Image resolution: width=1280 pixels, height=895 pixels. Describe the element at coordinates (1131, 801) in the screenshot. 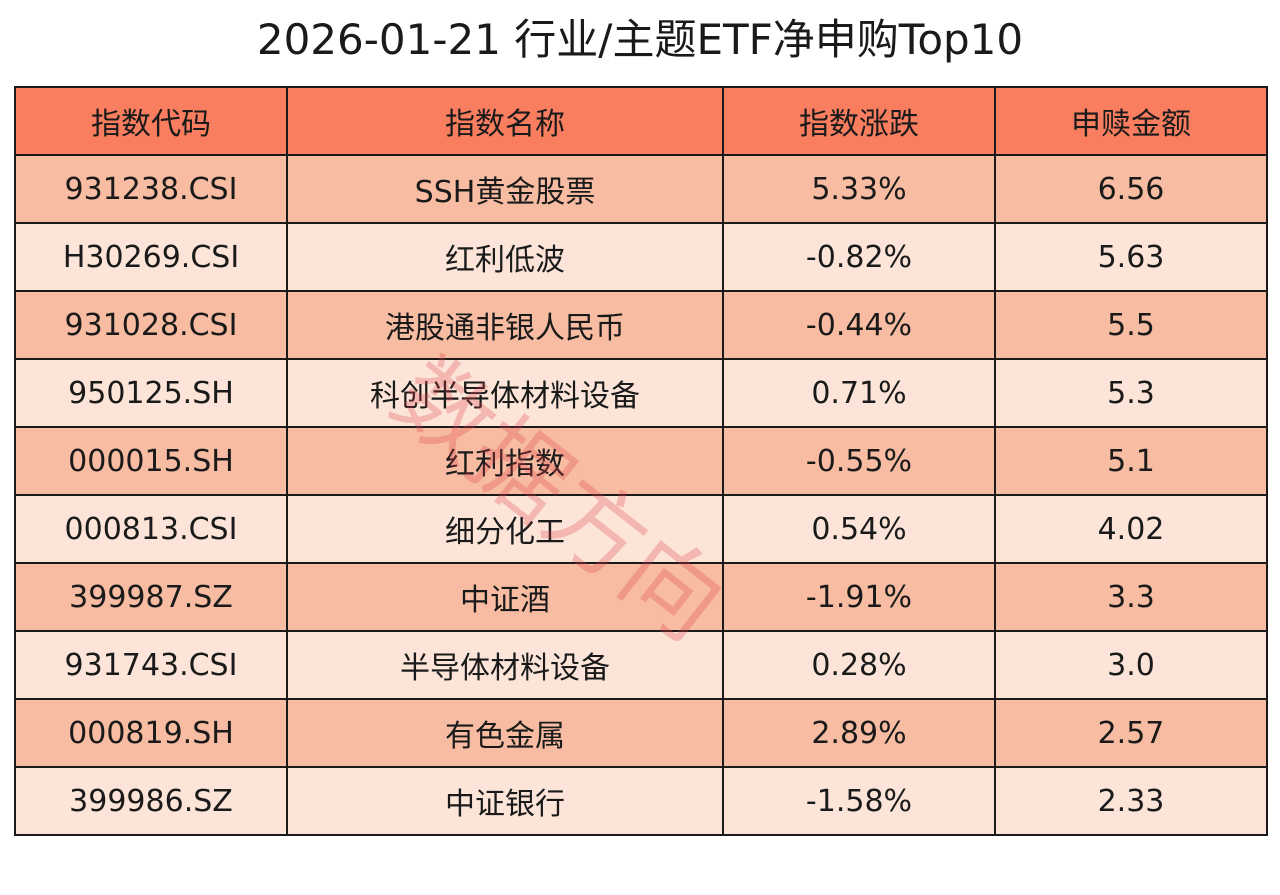

I see `cell-net-subscription: 2.33` at that location.